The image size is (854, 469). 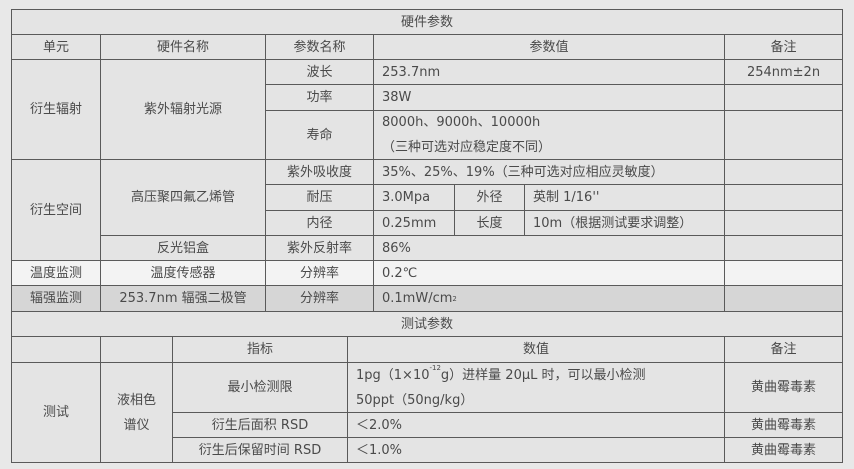 What do you see at coordinates (549, 248) in the screenshot?
I see `value-reflectance: 86%` at bounding box center [549, 248].